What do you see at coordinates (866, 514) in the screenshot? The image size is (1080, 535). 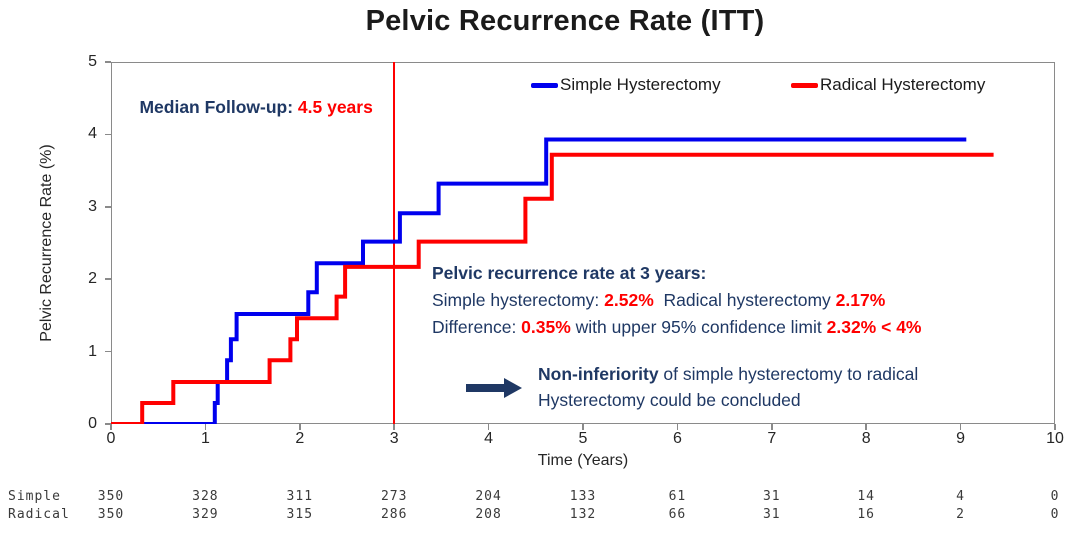 I see `risk-value: 16` at bounding box center [866, 514].